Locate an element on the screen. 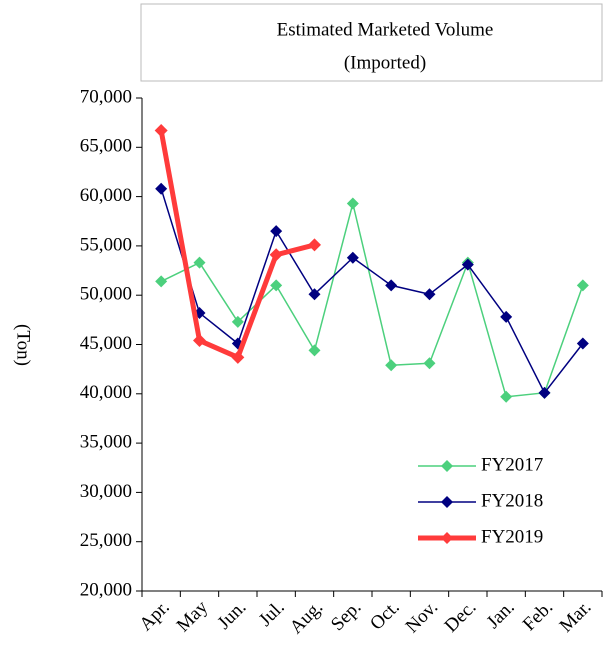  y-tick-label: 25,000 is located at coordinates (106, 540).